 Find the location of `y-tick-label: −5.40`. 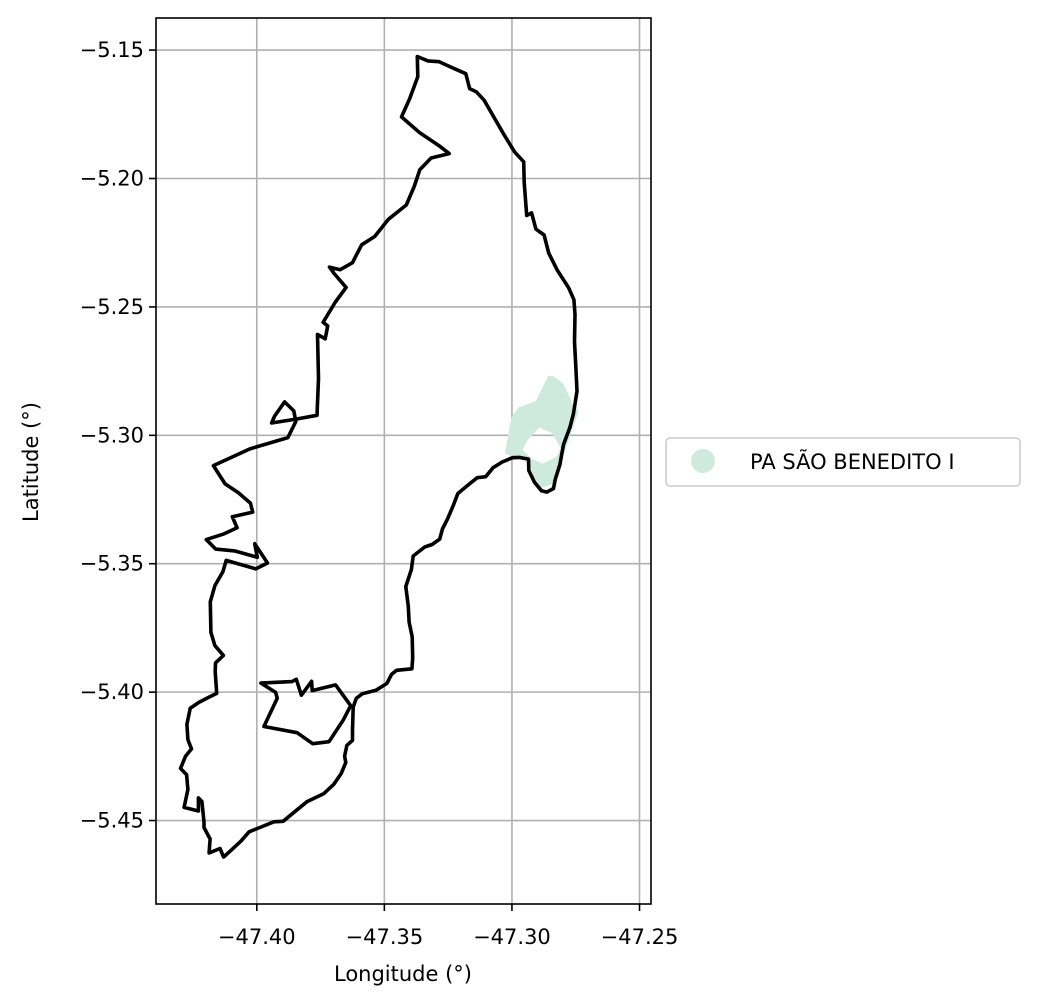

y-tick-label: −5.40 is located at coordinates (112, 692).